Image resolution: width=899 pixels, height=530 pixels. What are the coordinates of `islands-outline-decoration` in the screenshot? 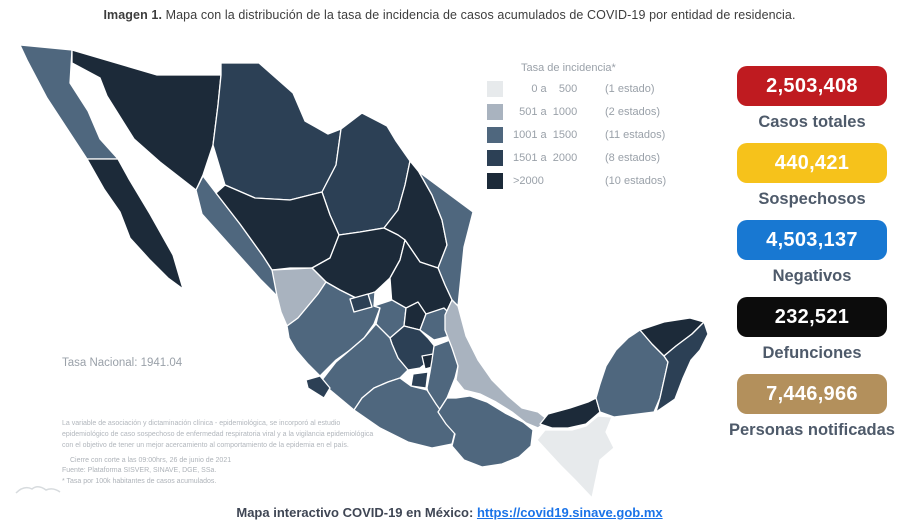 It's located at (38, 490).